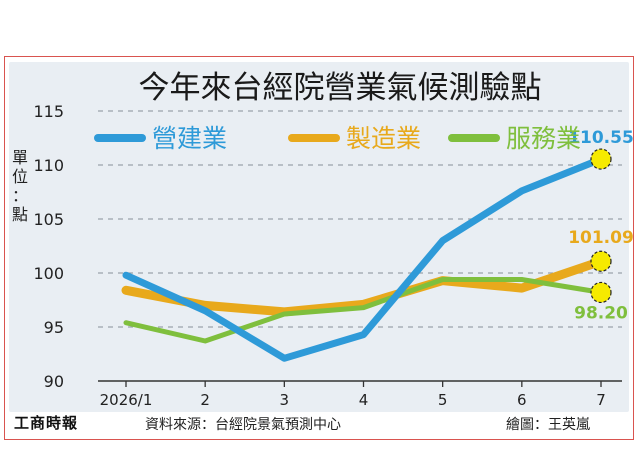 The image size is (640, 460). What do you see at coordinates (601, 400) in the screenshot?
I see `x-tick-label: 7` at bounding box center [601, 400].